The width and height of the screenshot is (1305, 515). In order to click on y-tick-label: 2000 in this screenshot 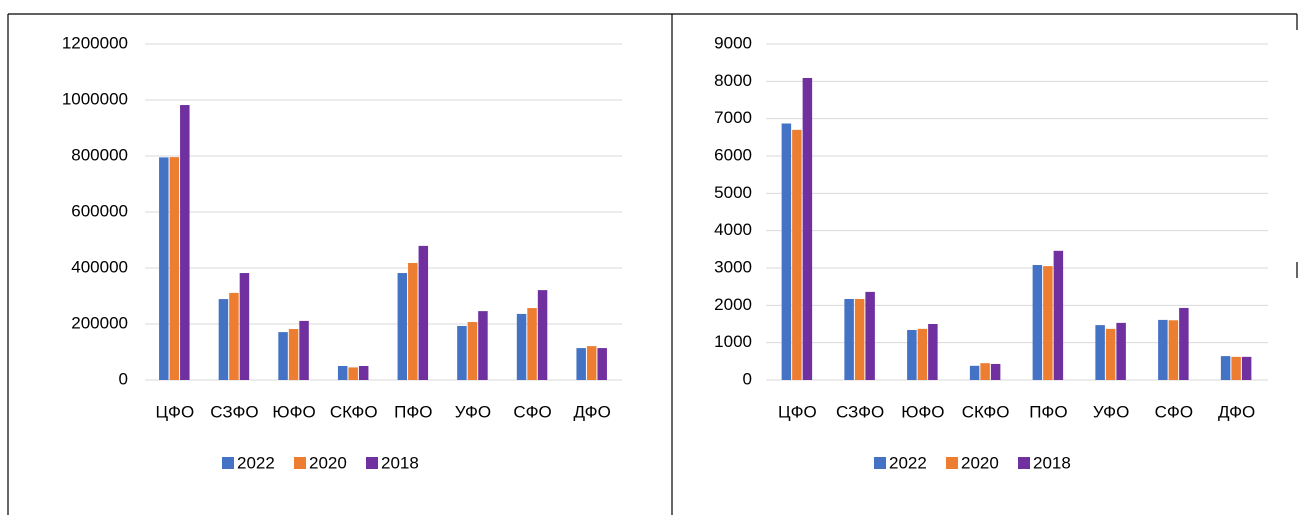, I will do `click(733, 304)`.